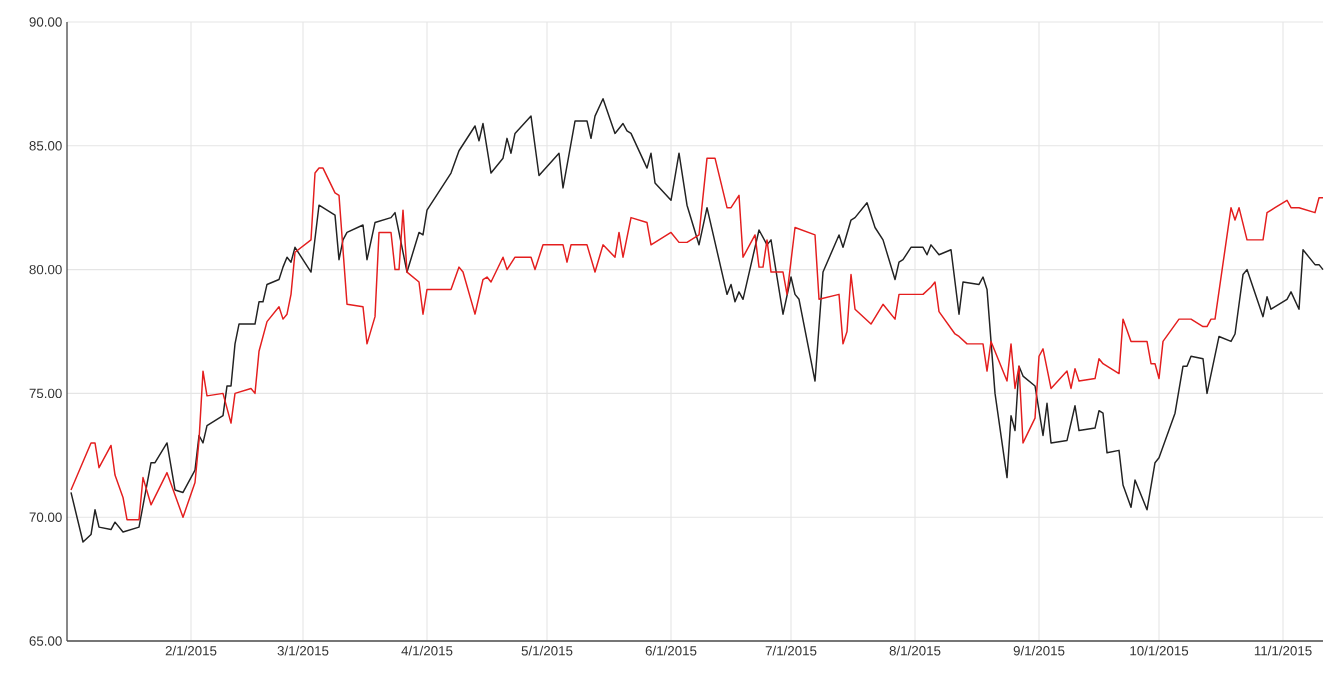  Describe the element at coordinates (45, 517) in the screenshot. I see `y-tick-label: 70.00` at that location.